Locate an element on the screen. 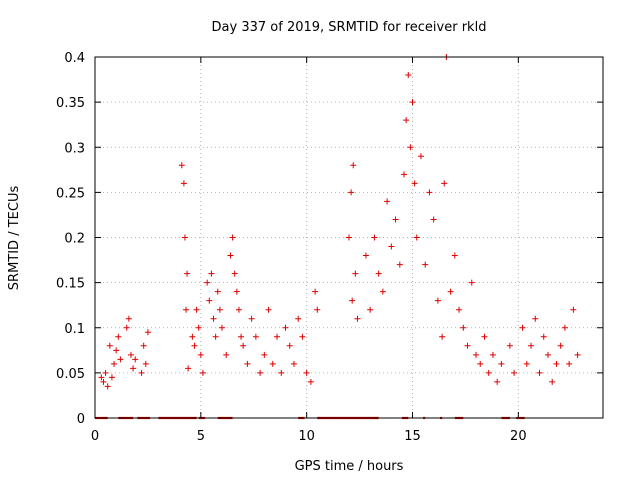 Image resolution: width=640 pixels, height=480 pixels. x-tick-label: 15 is located at coordinates (412, 436).